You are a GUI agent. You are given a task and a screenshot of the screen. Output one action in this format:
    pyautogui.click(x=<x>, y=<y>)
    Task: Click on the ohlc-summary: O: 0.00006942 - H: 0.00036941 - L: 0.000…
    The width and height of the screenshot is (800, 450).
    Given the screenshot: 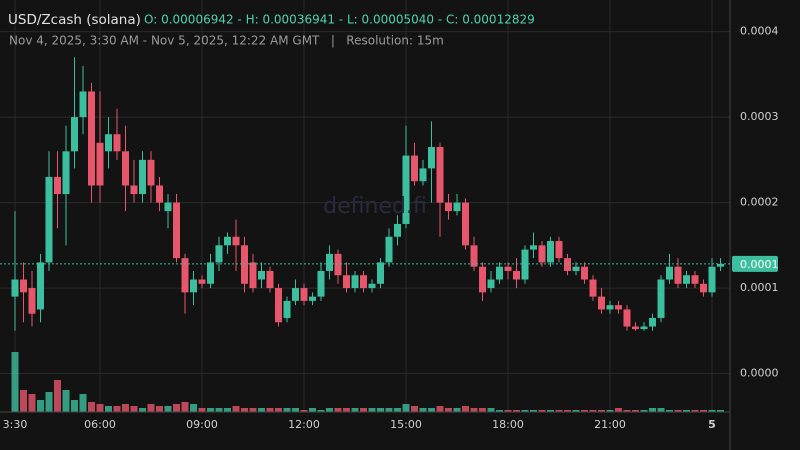 What is the action you would take?
    pyautogui.click(x=339, y=20)
    